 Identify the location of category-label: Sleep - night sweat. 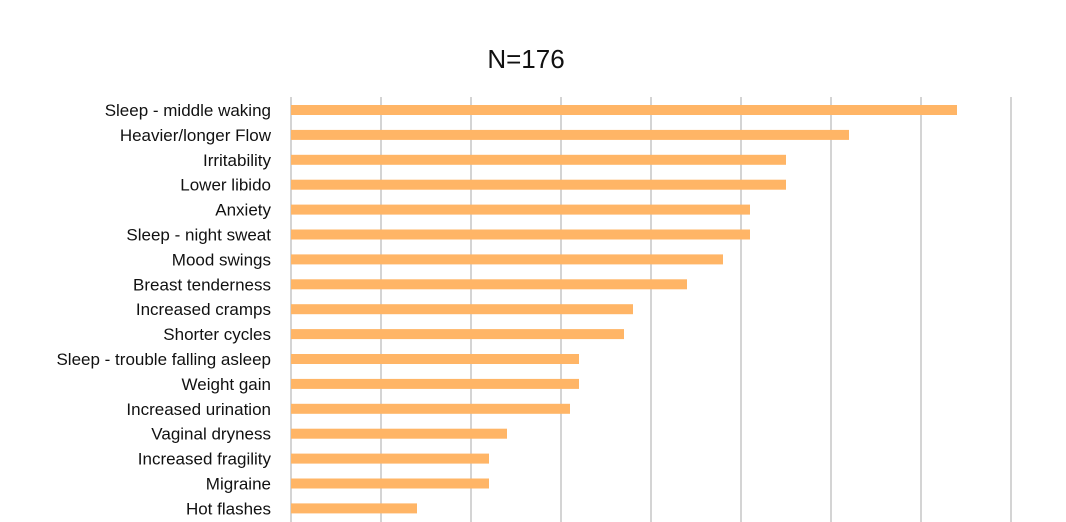
(198, 235).